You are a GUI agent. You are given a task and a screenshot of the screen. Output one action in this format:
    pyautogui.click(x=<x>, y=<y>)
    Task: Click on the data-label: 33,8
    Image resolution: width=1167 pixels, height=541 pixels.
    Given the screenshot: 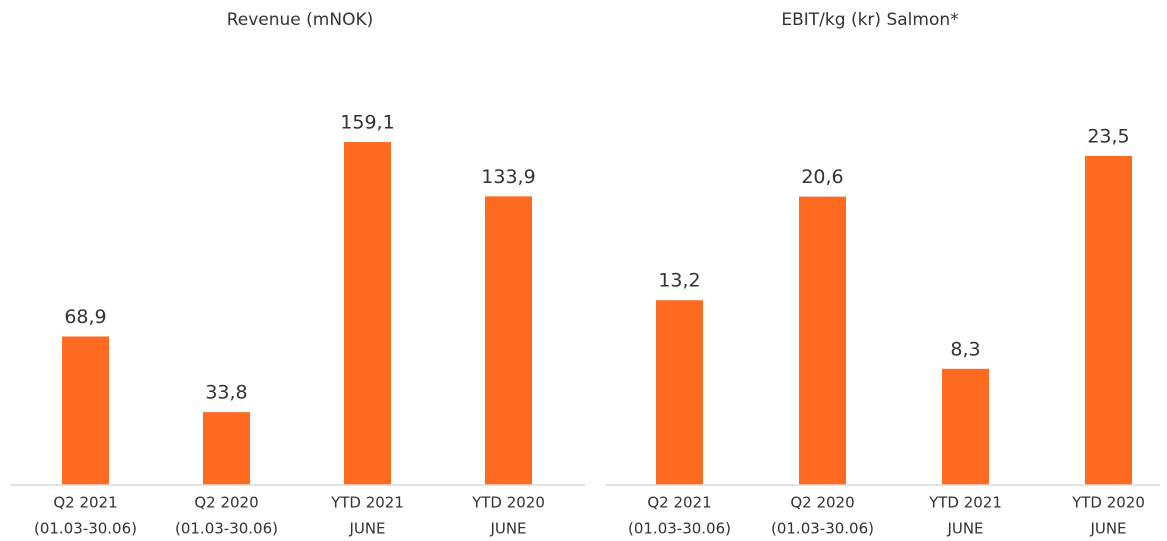 What is the action you would take?
    pyautogui.click(x=226, y=393)
    